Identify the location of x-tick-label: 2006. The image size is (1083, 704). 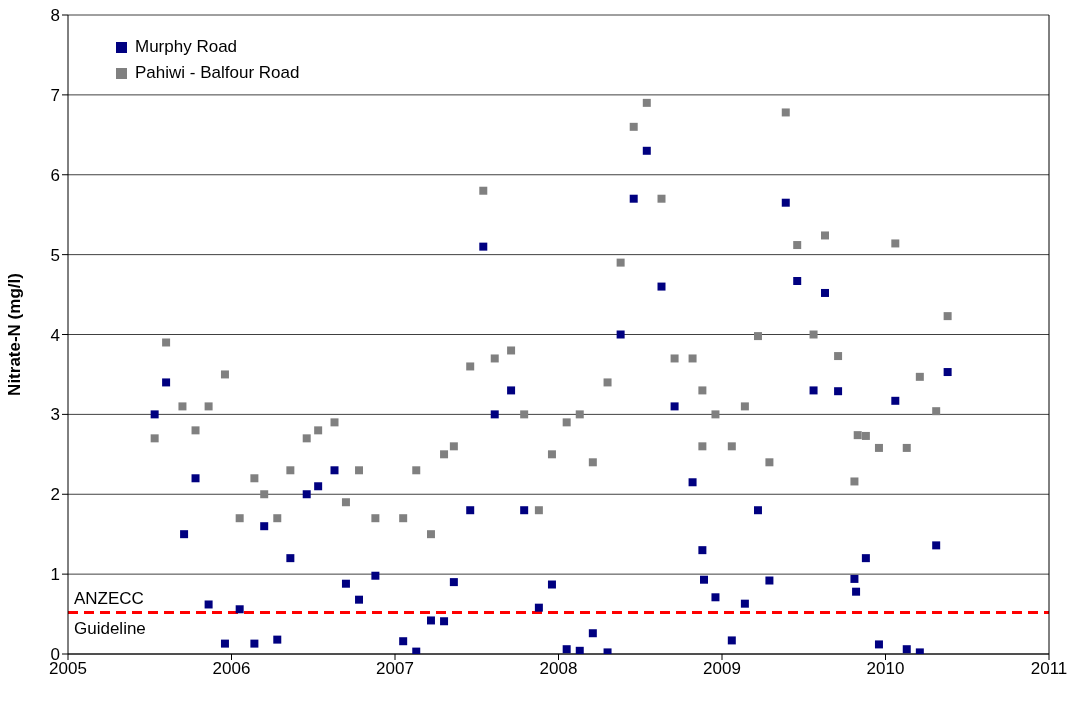
(231, 669).